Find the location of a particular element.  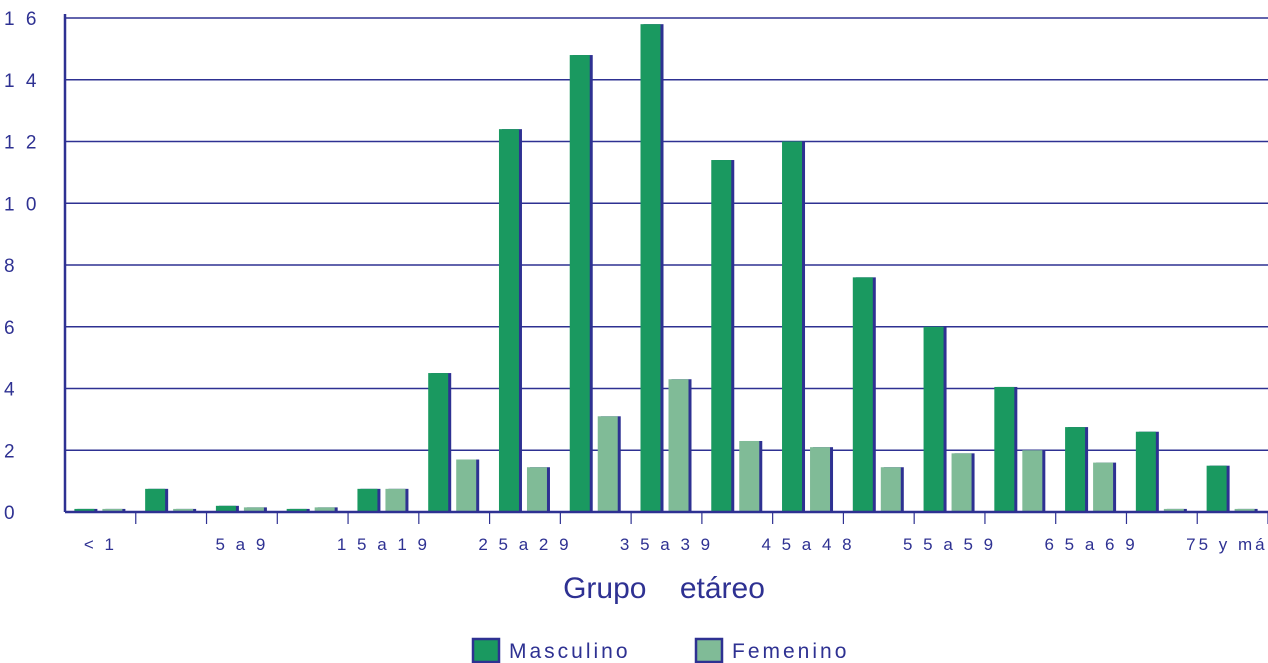

x-tick-label: 5 5 a 5 9 is located at coordinates (949, 544).